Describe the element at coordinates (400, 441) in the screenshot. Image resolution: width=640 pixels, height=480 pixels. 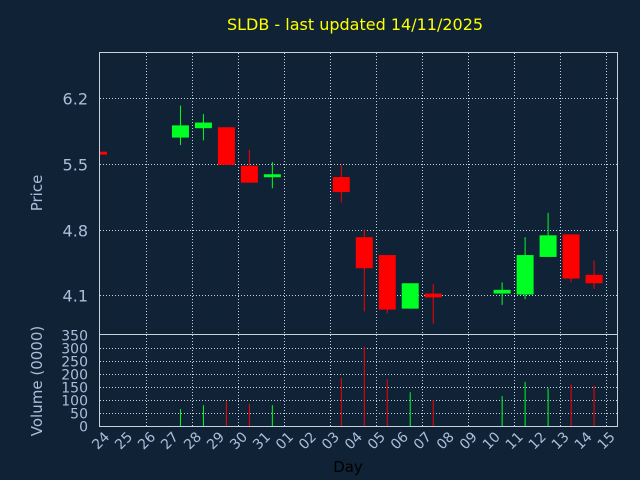
I see `x-tick-label: 06` at that location.